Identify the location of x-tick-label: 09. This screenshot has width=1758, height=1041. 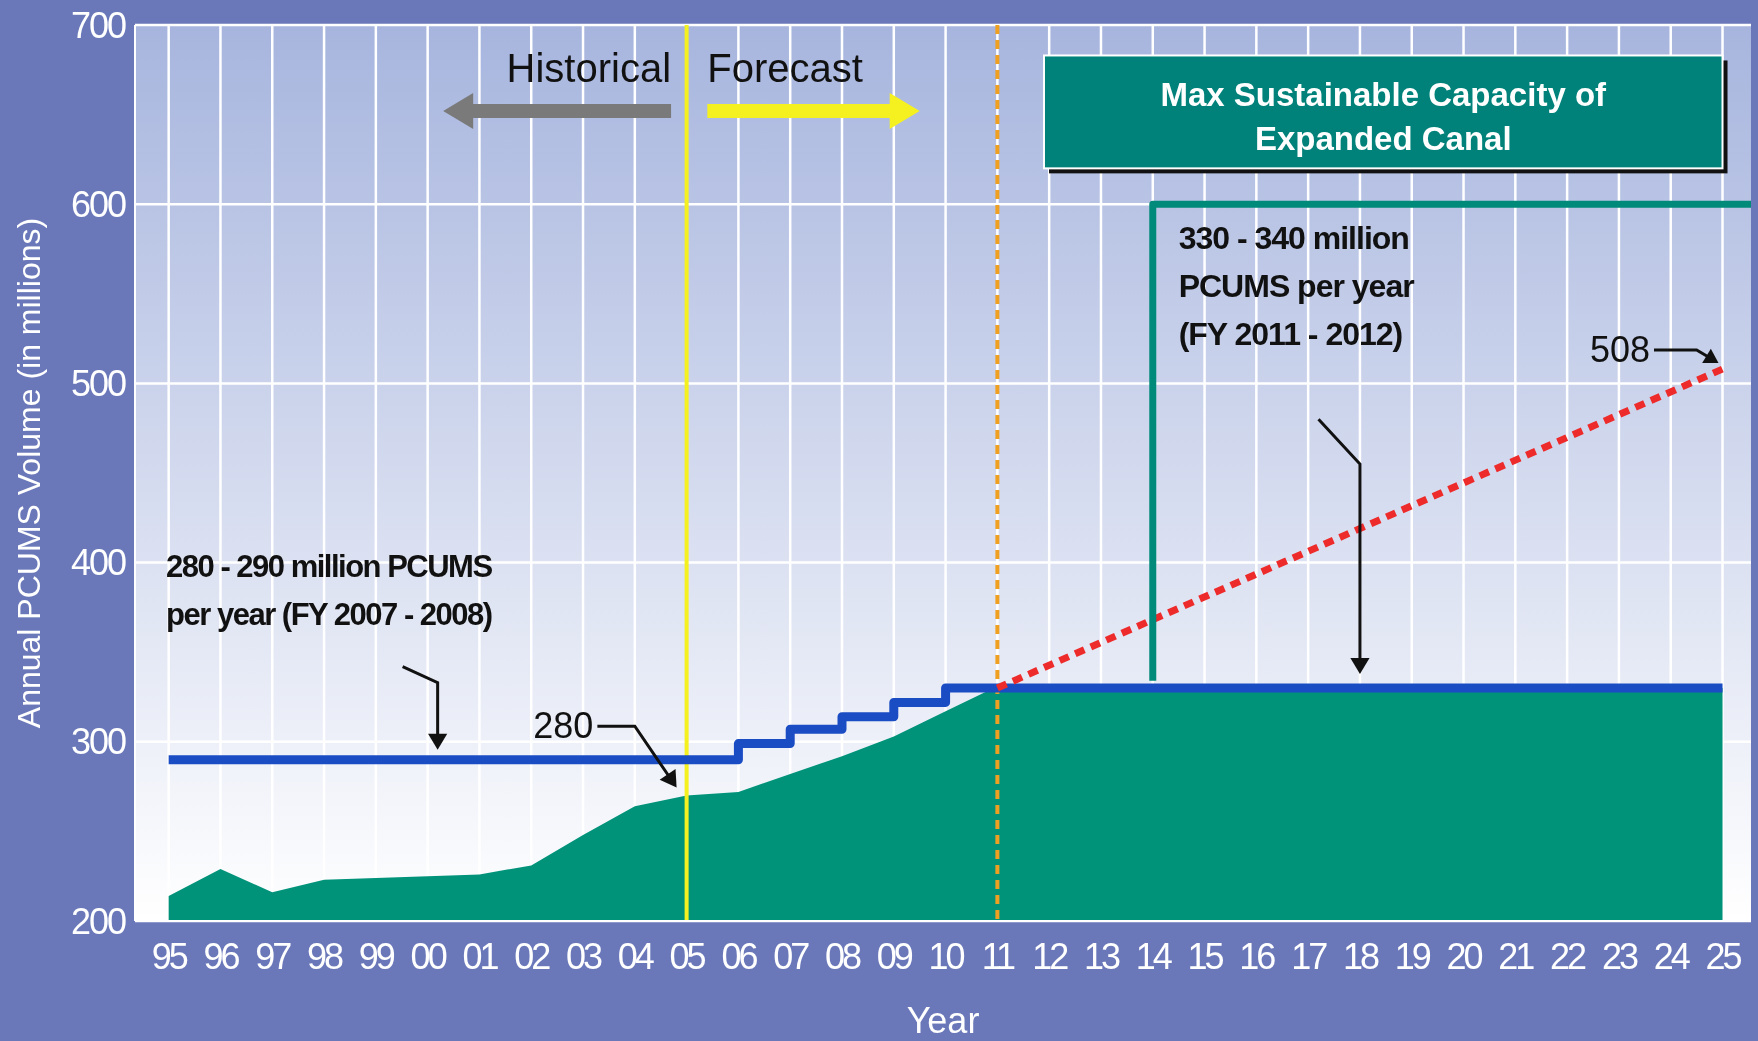
(894, 956).